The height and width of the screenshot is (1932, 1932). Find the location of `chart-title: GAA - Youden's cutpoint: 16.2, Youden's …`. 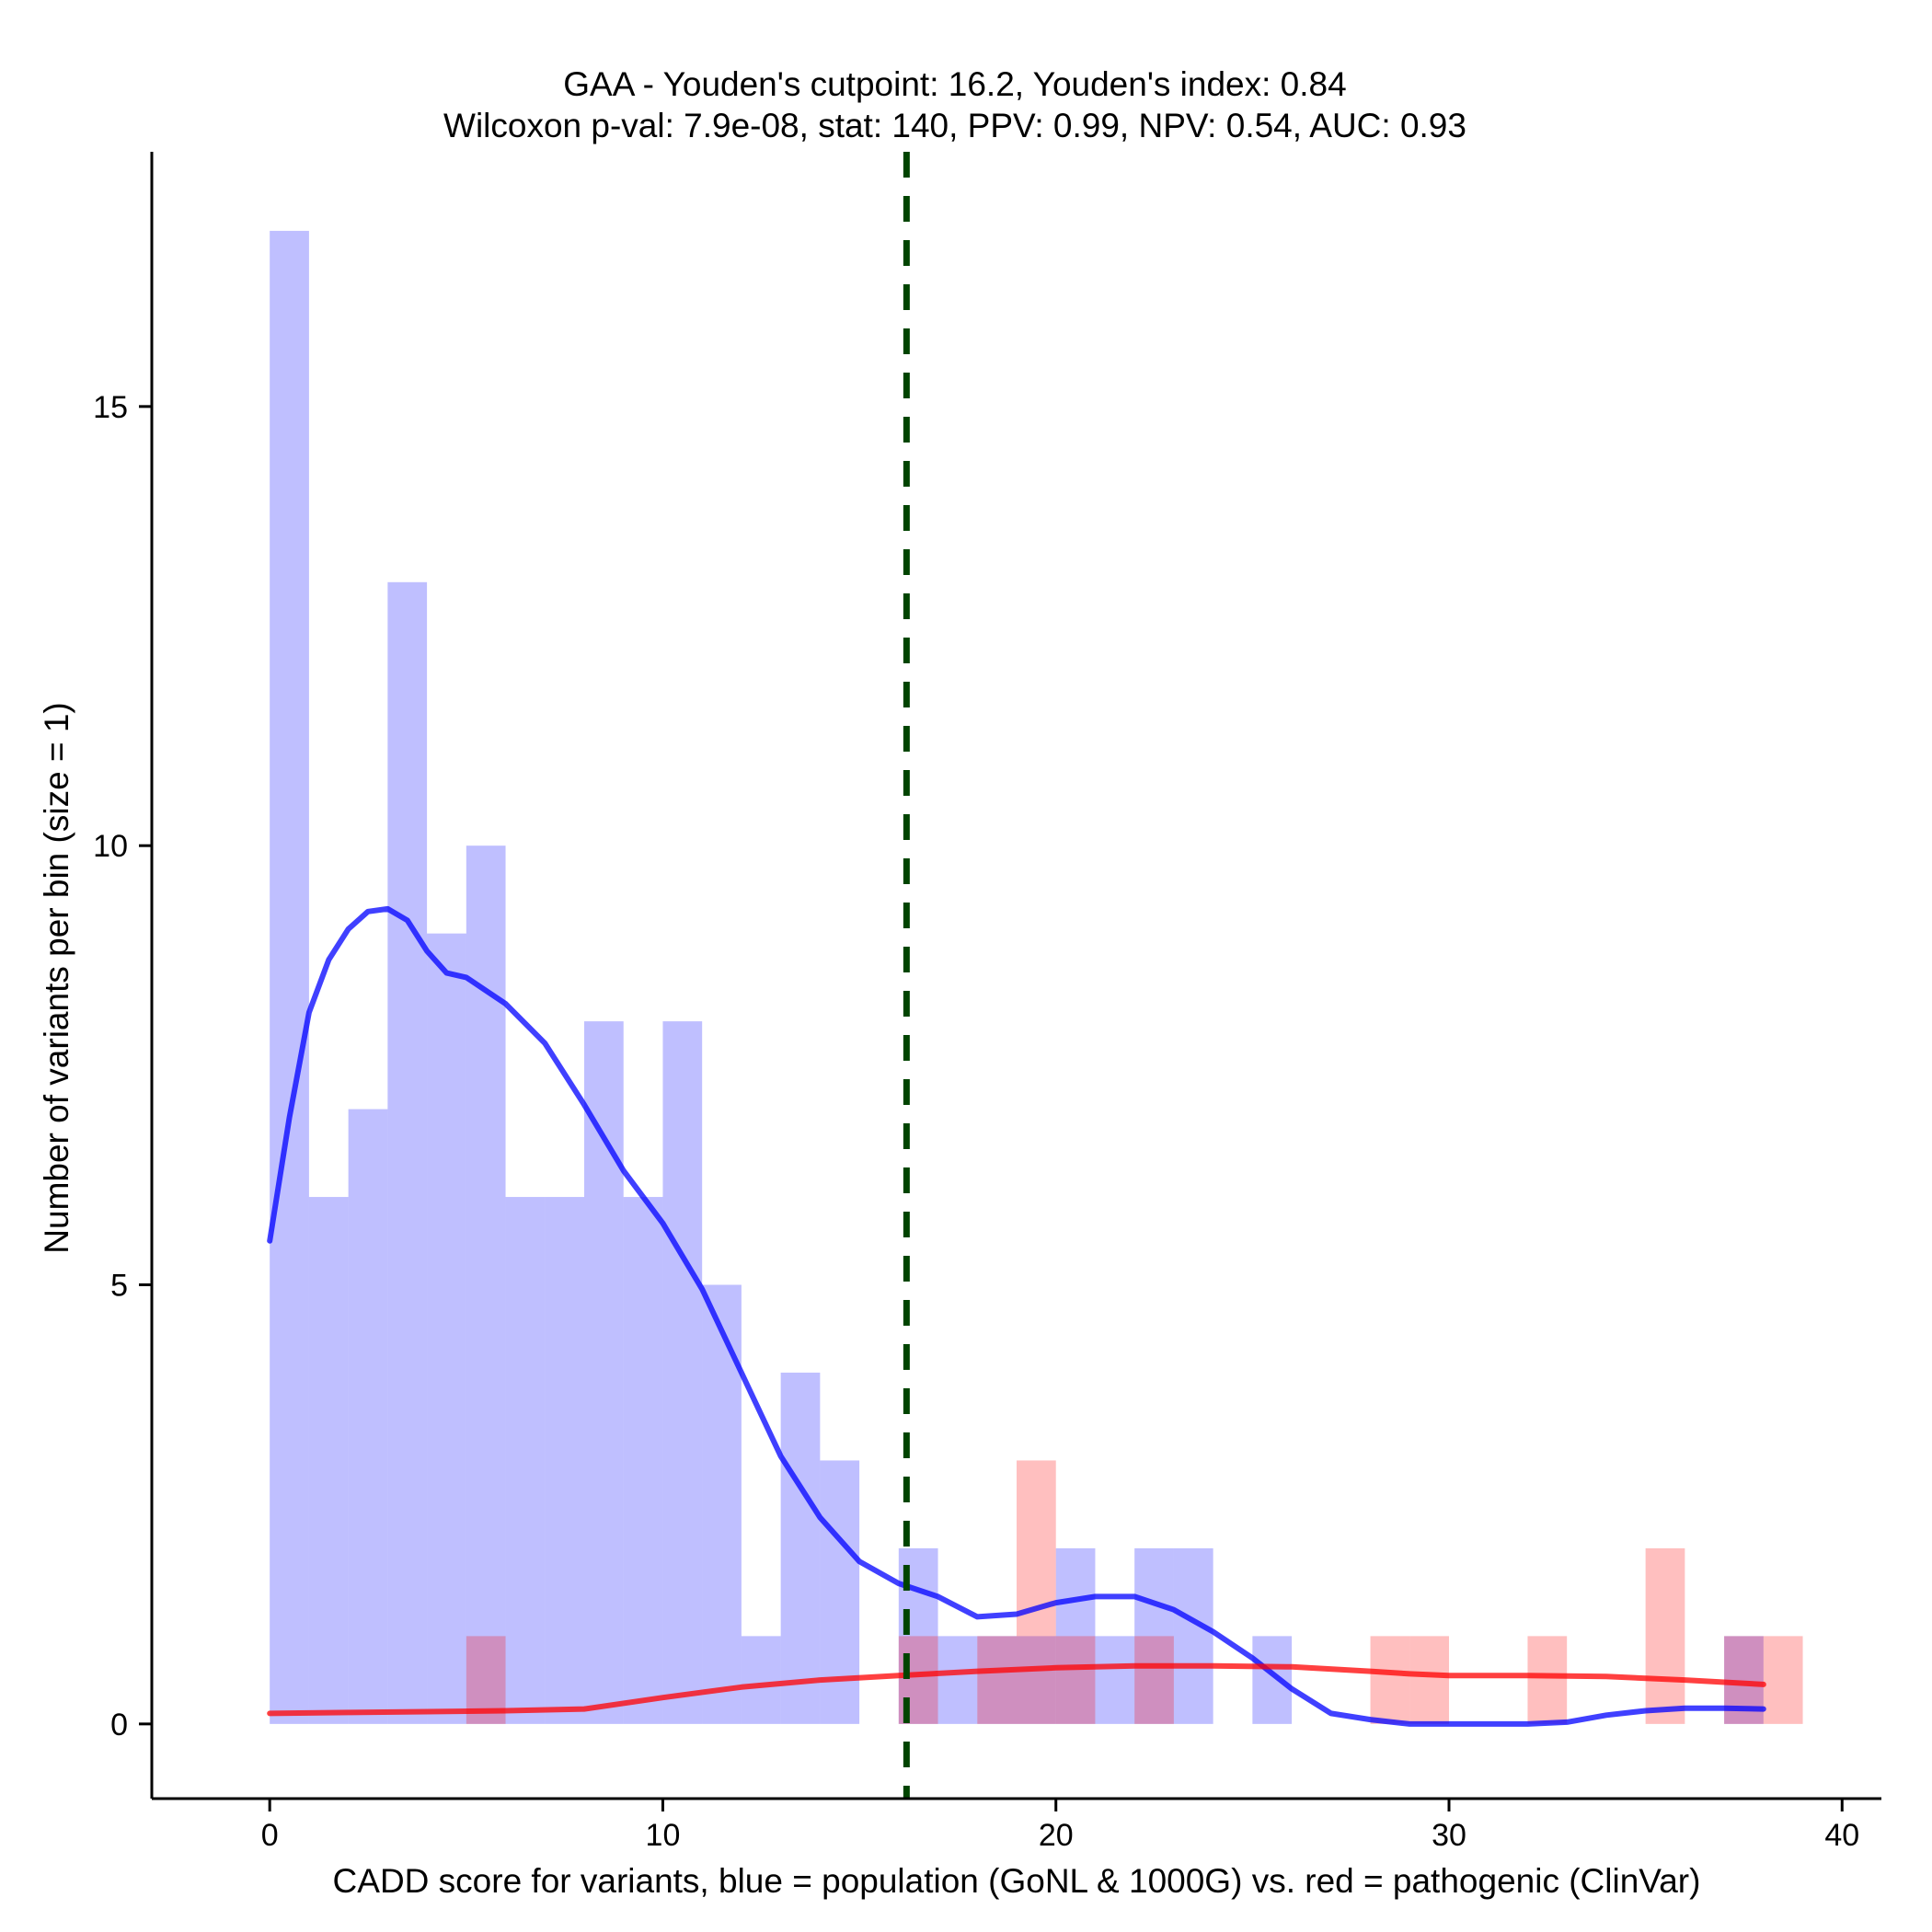

chart-title: GAA - Youden's cutpoint: 16.2, Youden's … is located at coordinates (954, 84).